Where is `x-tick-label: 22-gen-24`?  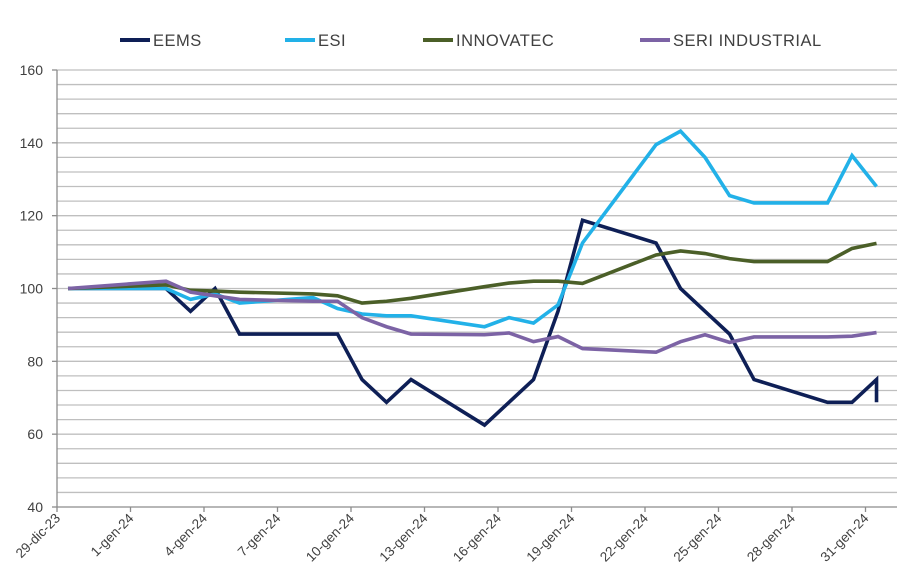
x-tick-label: 22-gen-24 is located at coordinates (624, 537).